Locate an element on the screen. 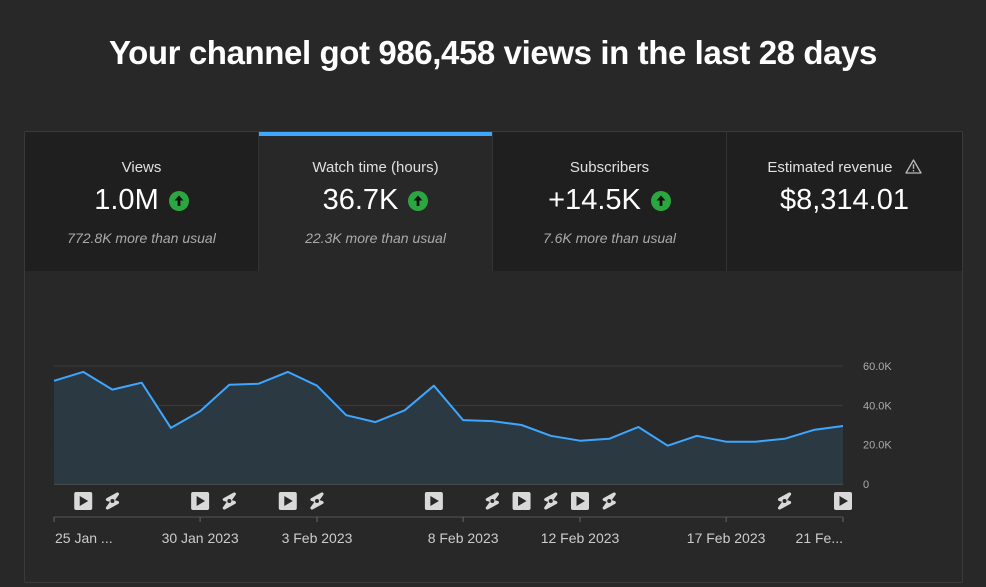  tab-note: 772.8K more than usual is located at coordinates (141, 238).